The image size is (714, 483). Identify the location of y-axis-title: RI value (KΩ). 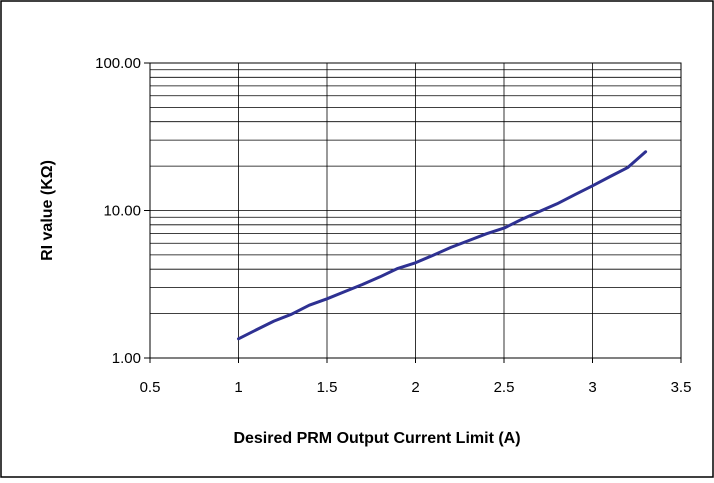
(47, 210).